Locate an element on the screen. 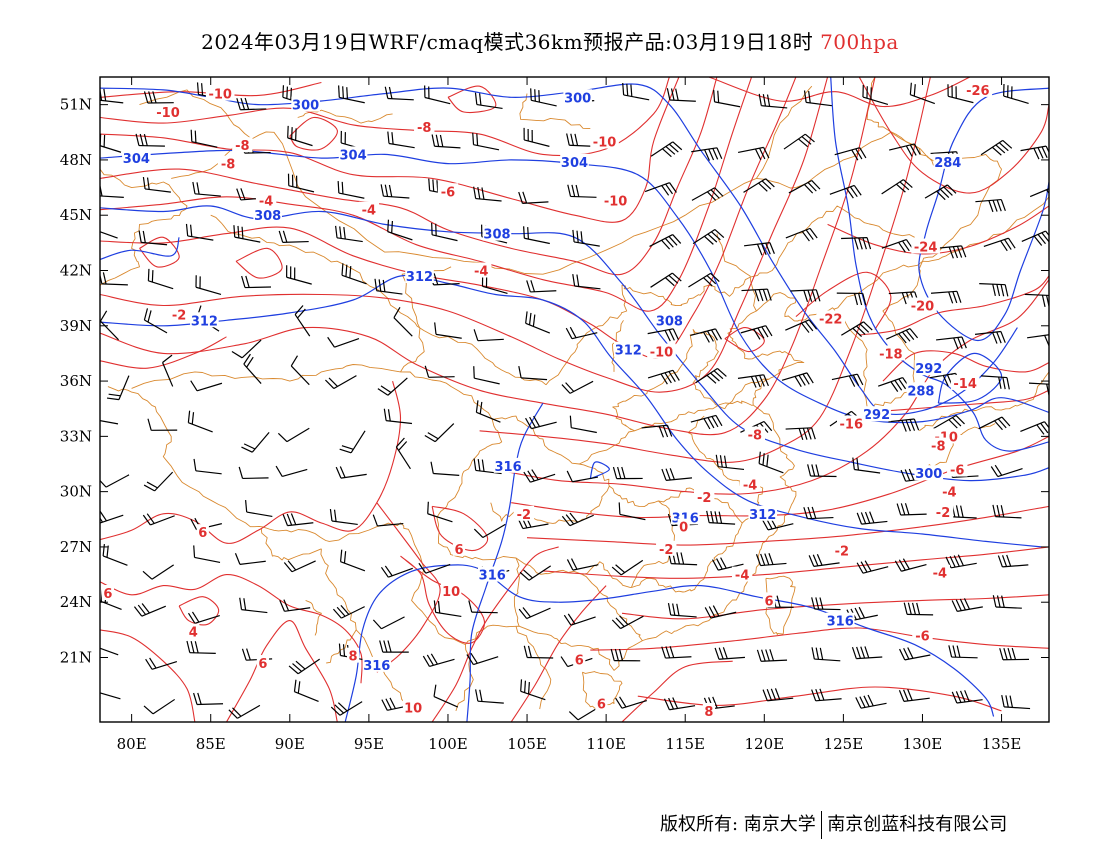 This screenshot has height=850, width=1100. lon-tick-label: 135E is located at coordinates (1002, 744).